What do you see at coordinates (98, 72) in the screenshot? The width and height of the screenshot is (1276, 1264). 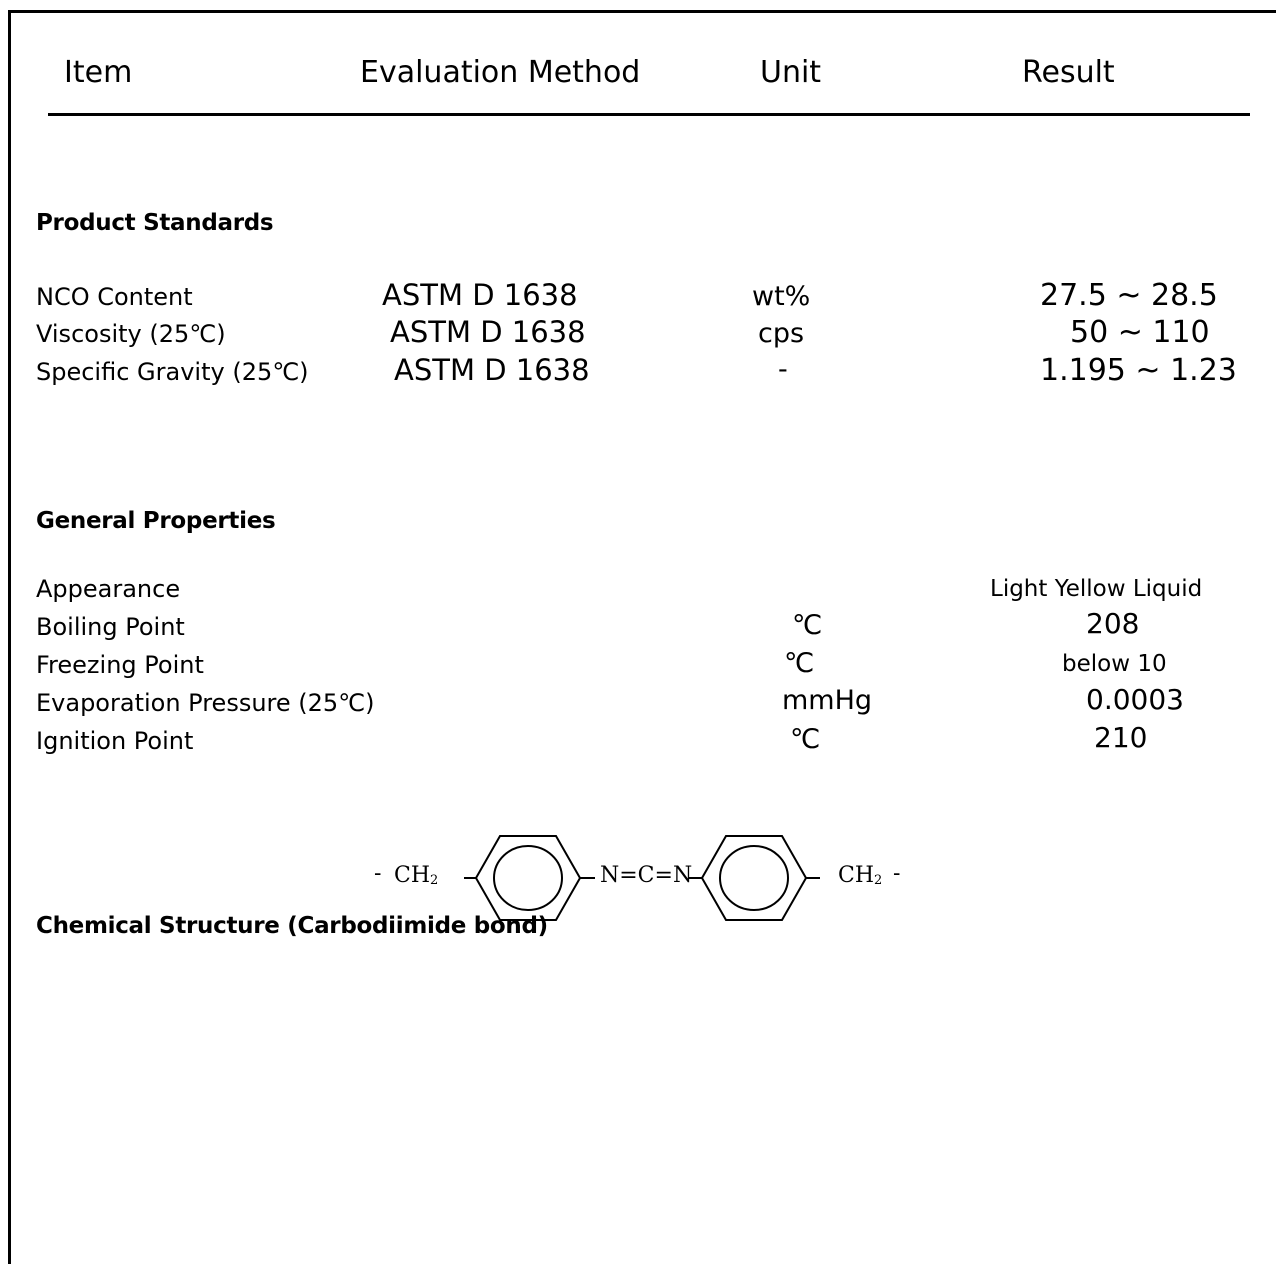 I see `header-item: Item` at bounding box center [98, 72].